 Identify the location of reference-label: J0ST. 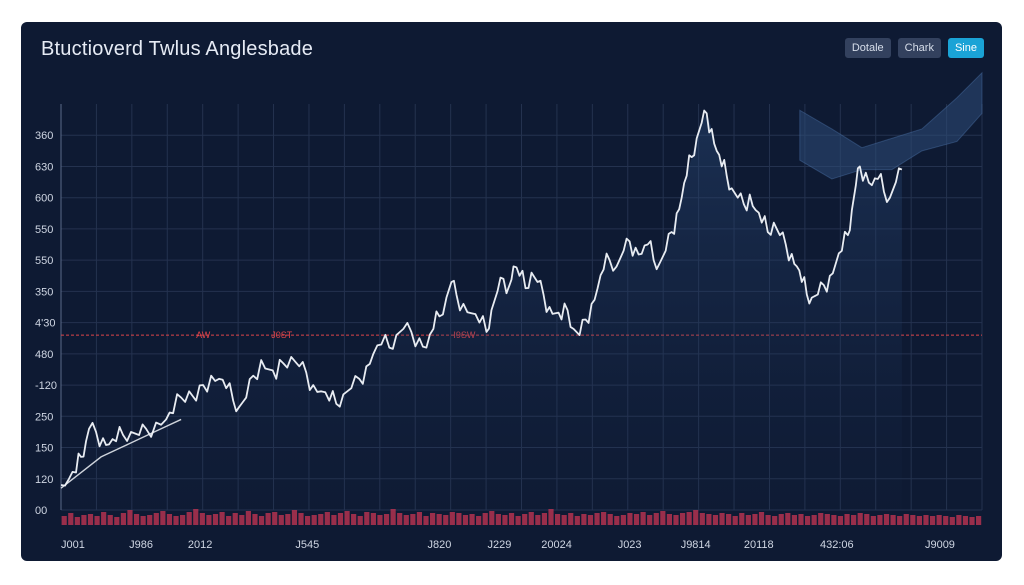
(282, 335).